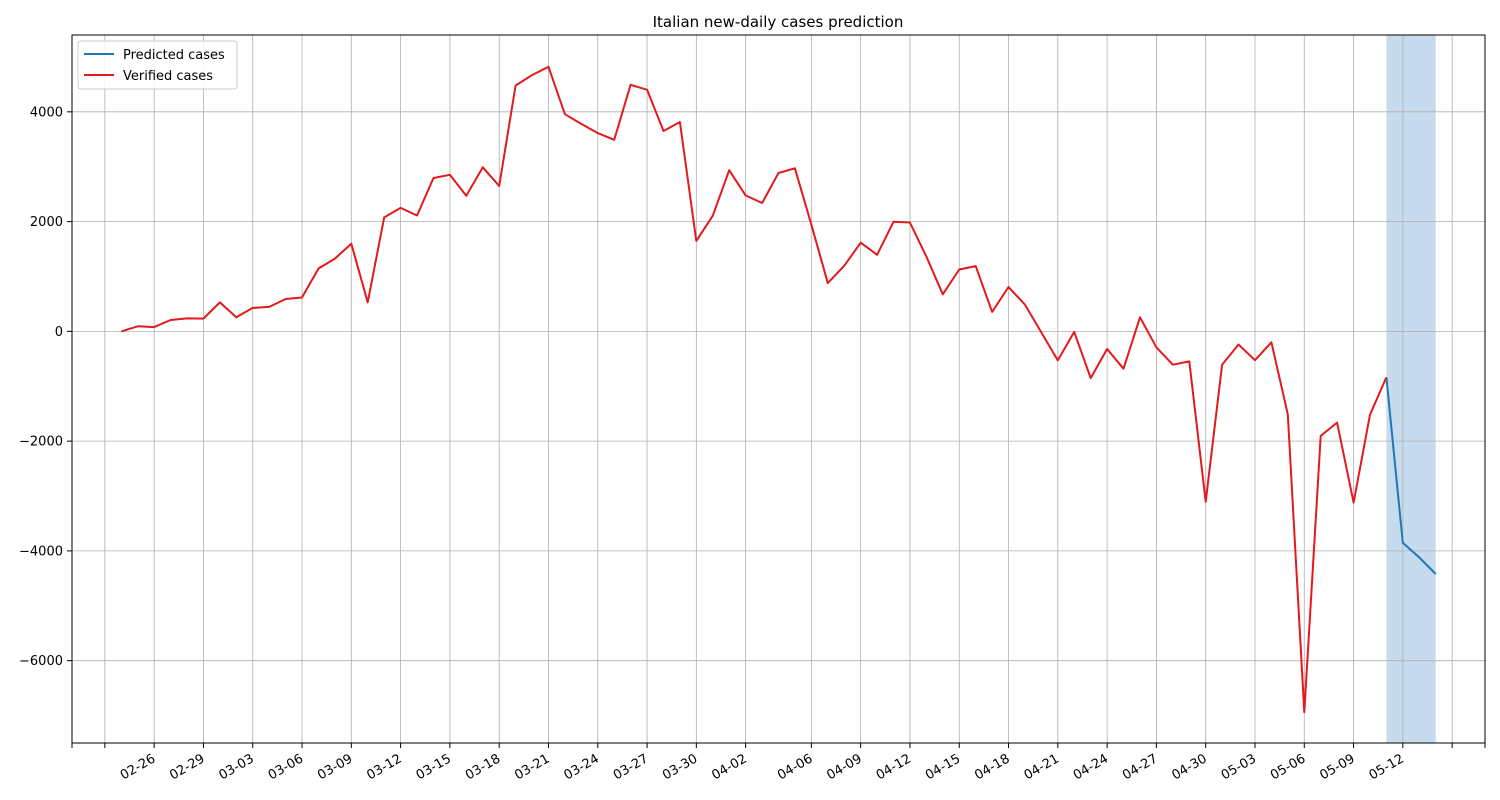 The width and height of the screenshot is (1500, 800). I want to click on series-line-predicted, so click(1411, 476).